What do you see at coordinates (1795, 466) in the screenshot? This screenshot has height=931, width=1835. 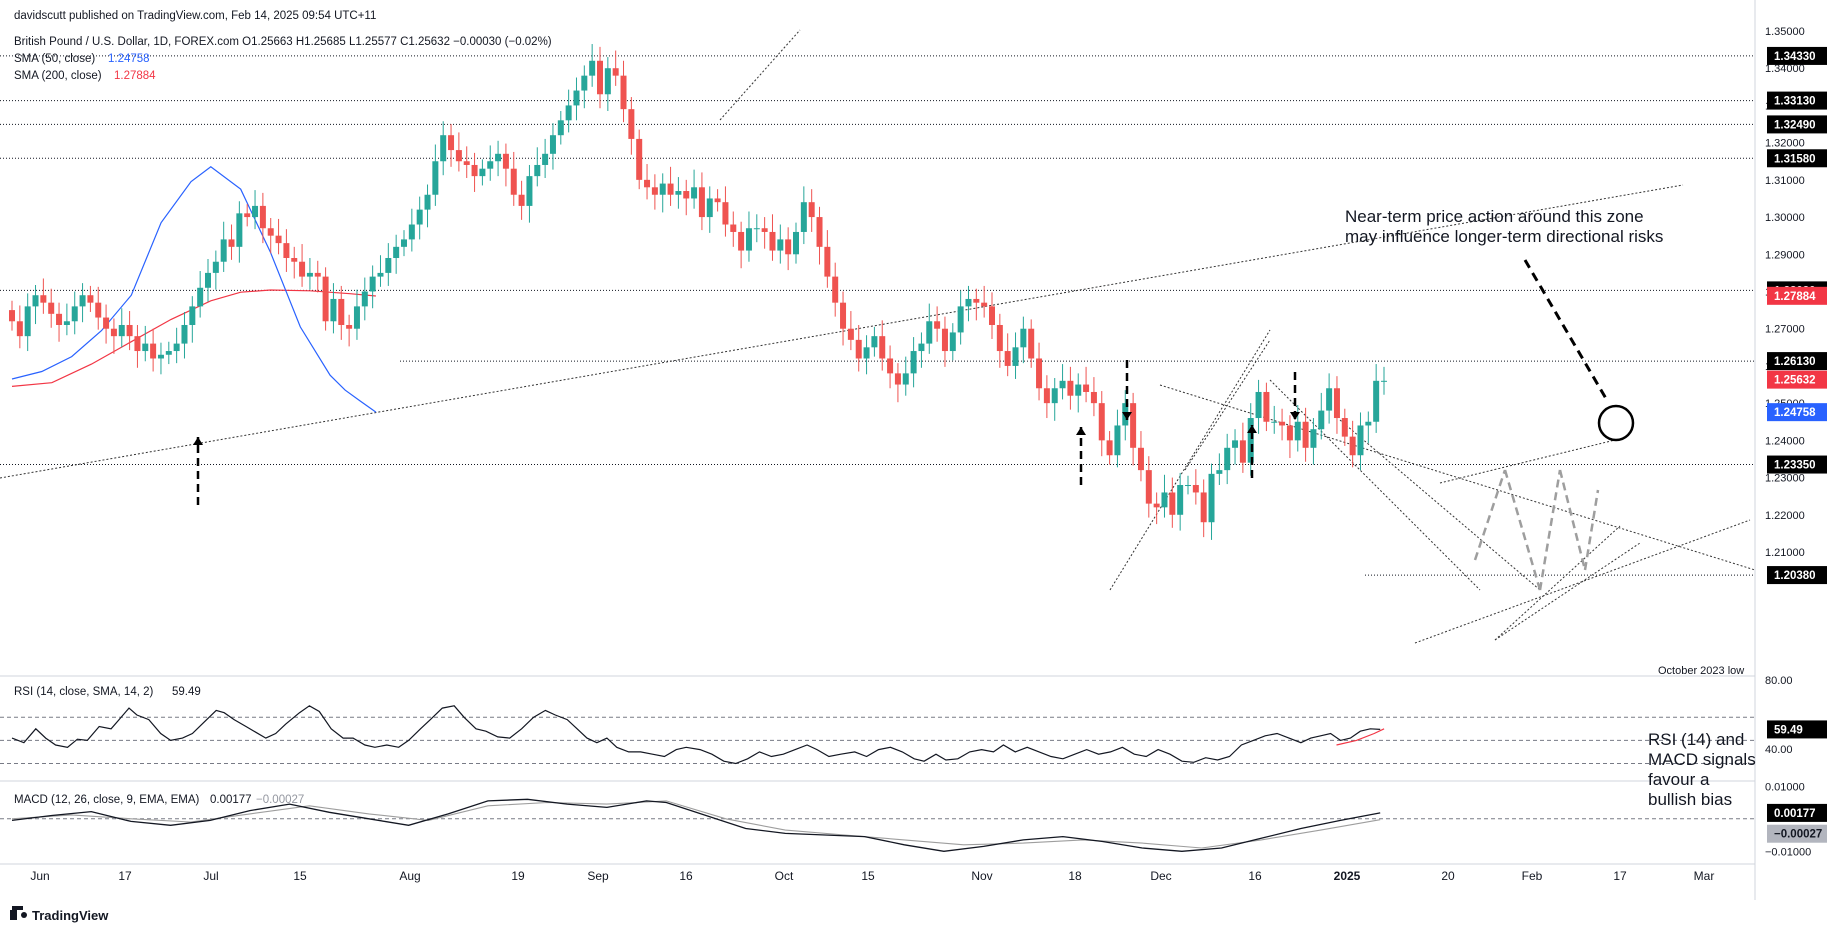 I see `level-badge: 1.23350` at bounding box center [1795, 466].